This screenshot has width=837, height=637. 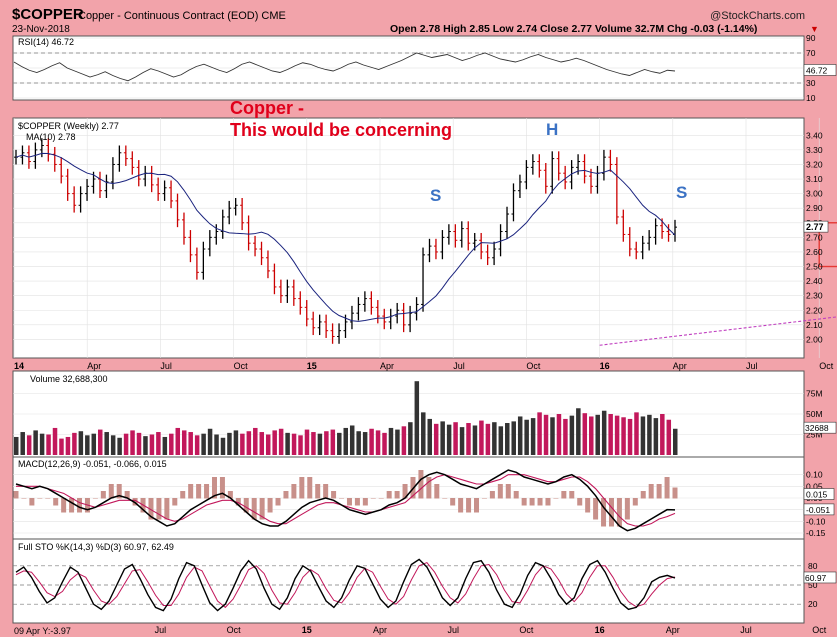 I want to click on stochastic-current-value-box, so click(x=820, y=577).